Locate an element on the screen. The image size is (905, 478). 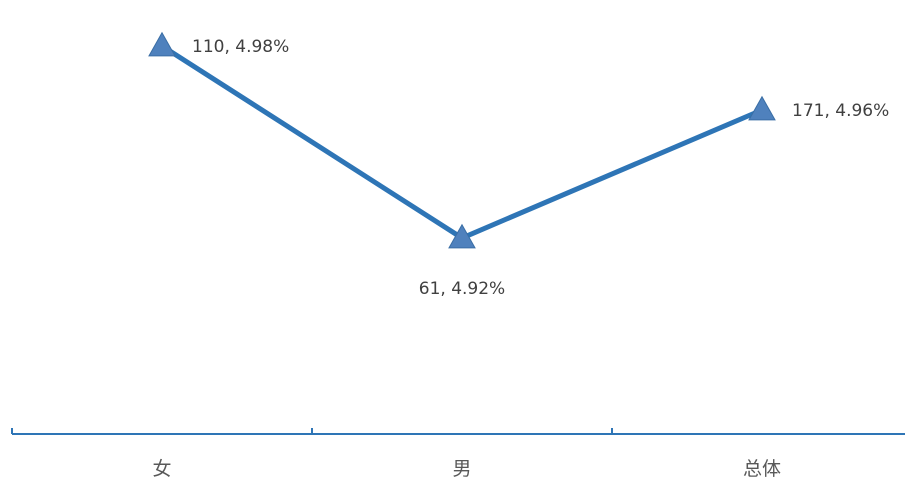
x-tick-label: 女 is located at coordinates (161, 468).